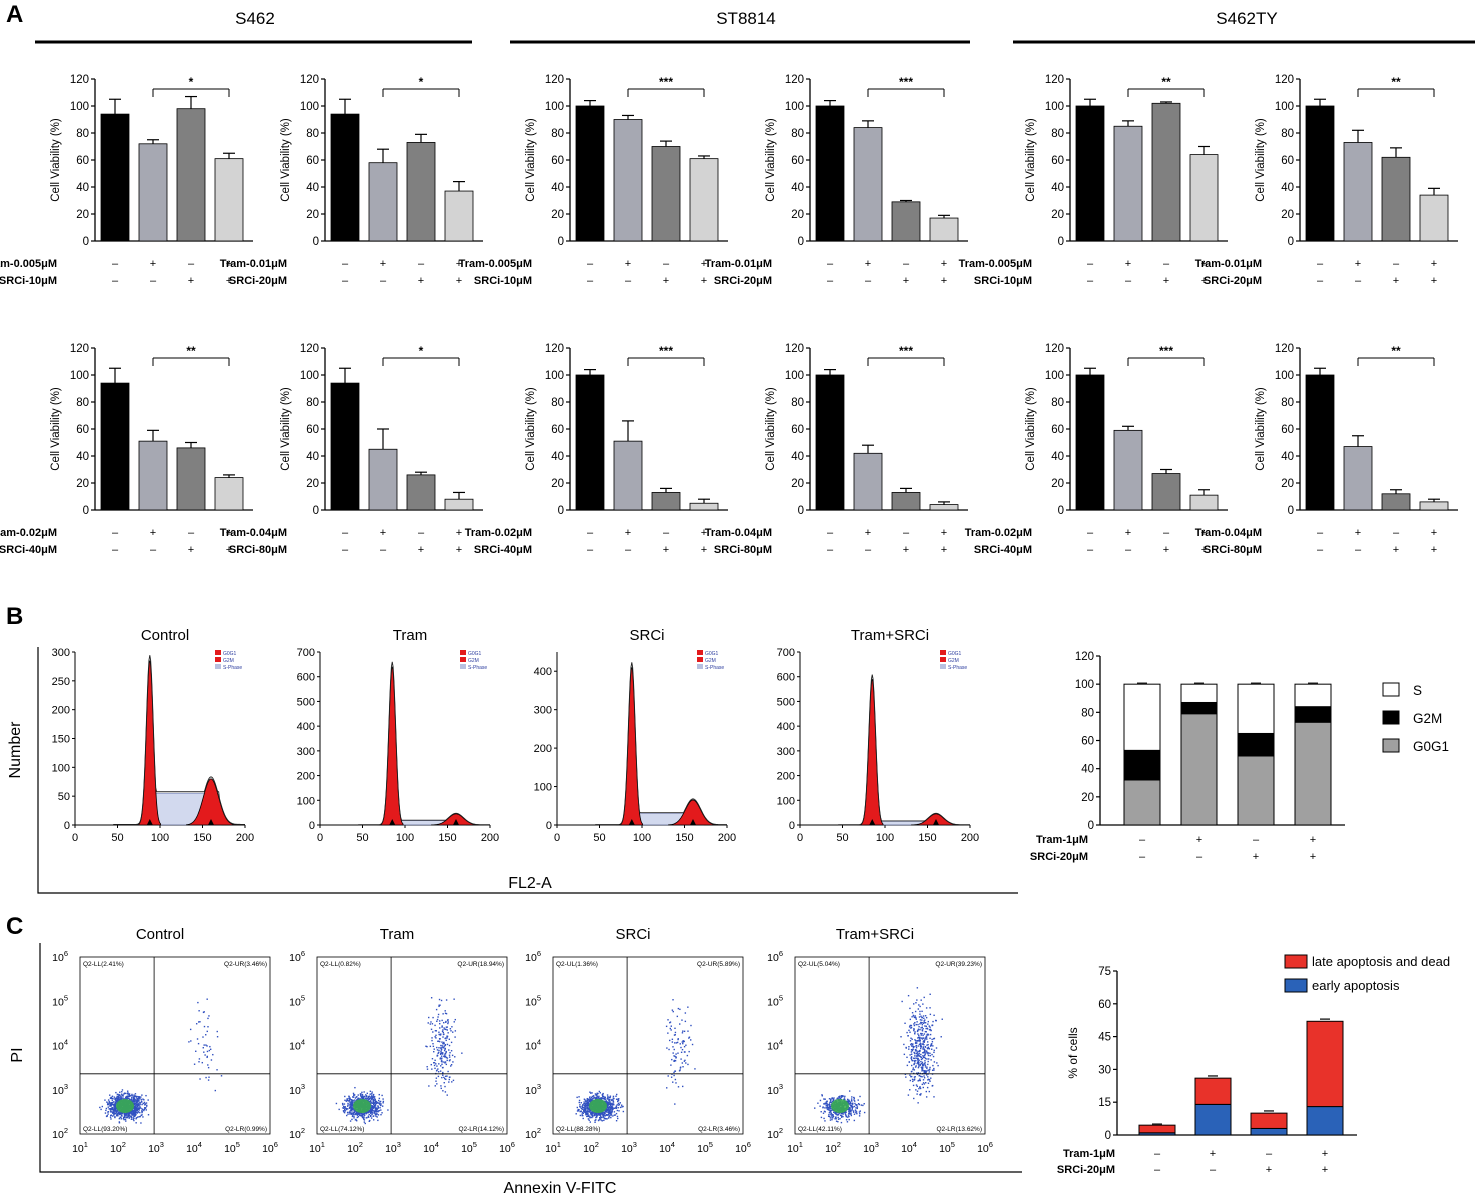 This screenshot has height=1197, width=1483. I want to click on x-tick-label: 200, so click(727, 838).